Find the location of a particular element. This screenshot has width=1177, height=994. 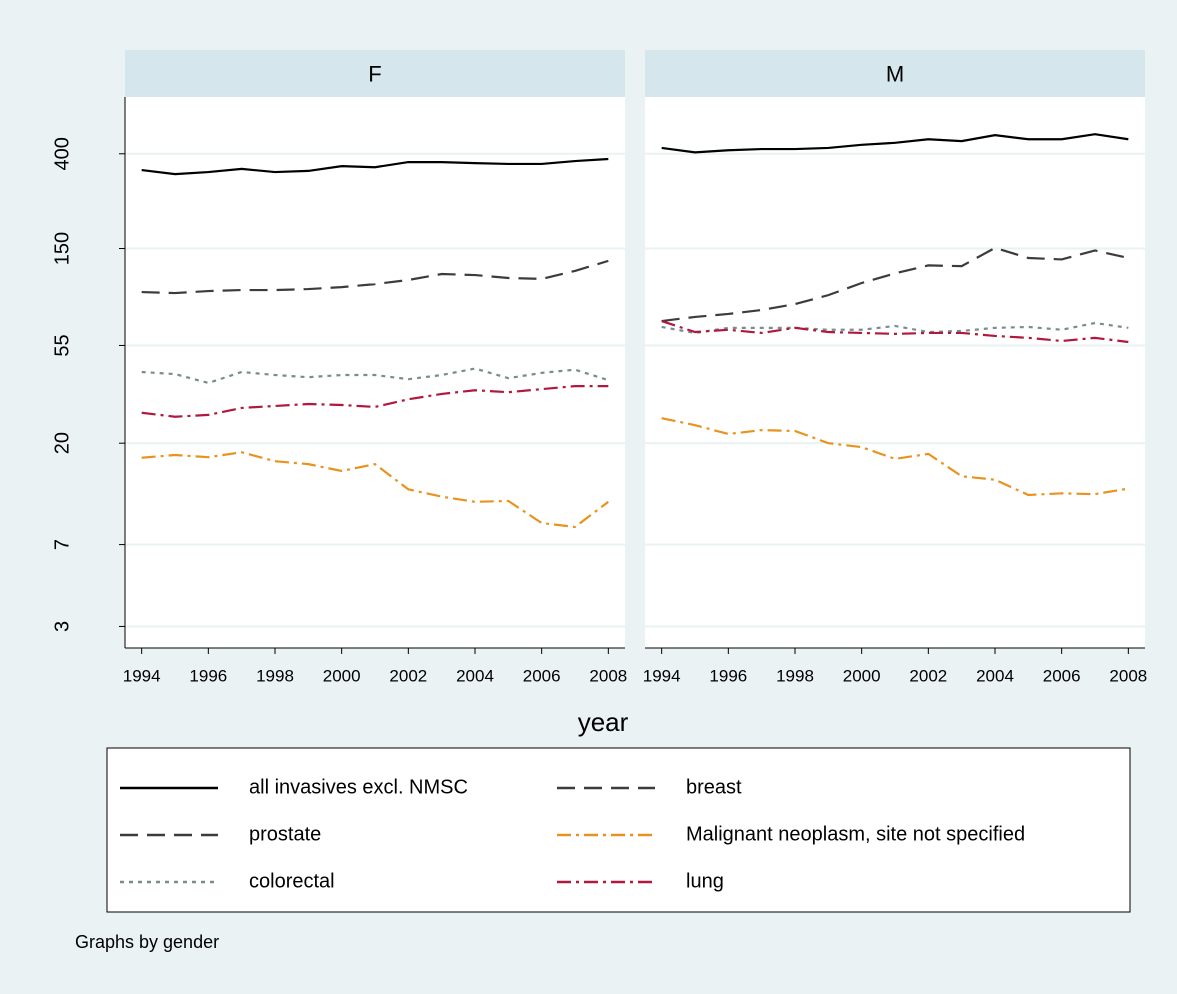

y-tick-label: 150 is located at coordinates (62, 248).